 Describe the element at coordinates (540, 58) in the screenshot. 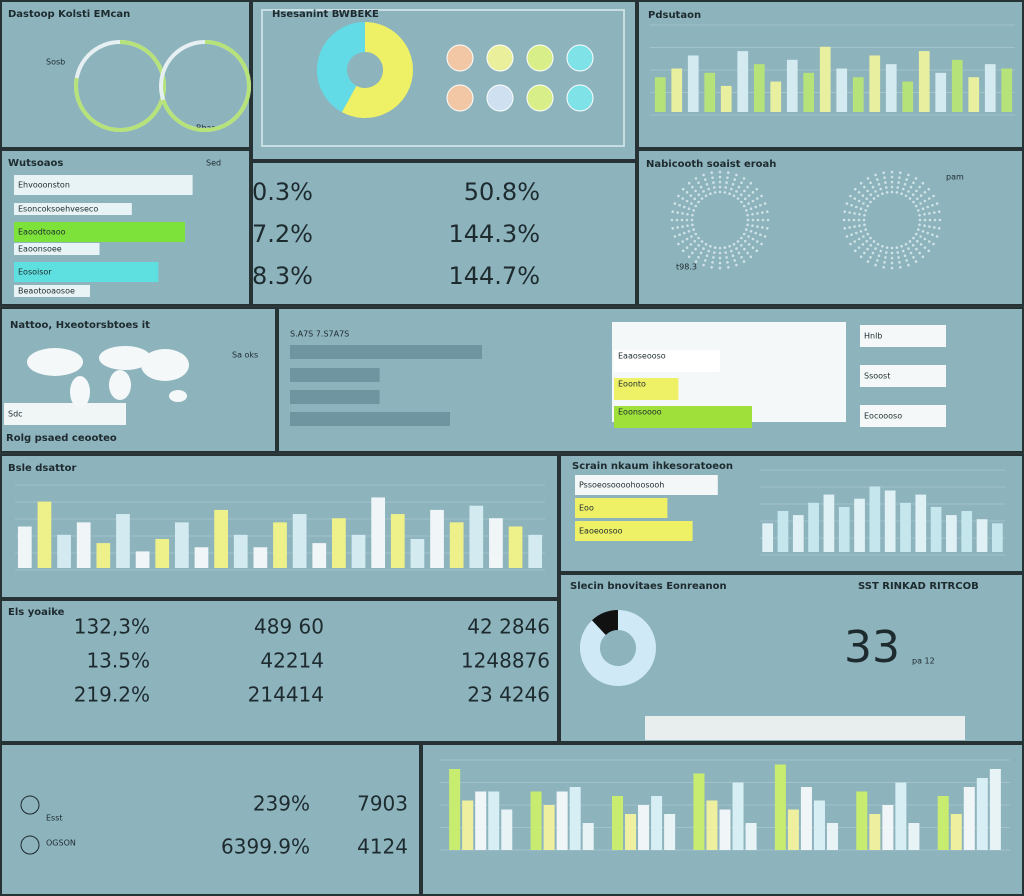

I see `dot-icon` at that location.